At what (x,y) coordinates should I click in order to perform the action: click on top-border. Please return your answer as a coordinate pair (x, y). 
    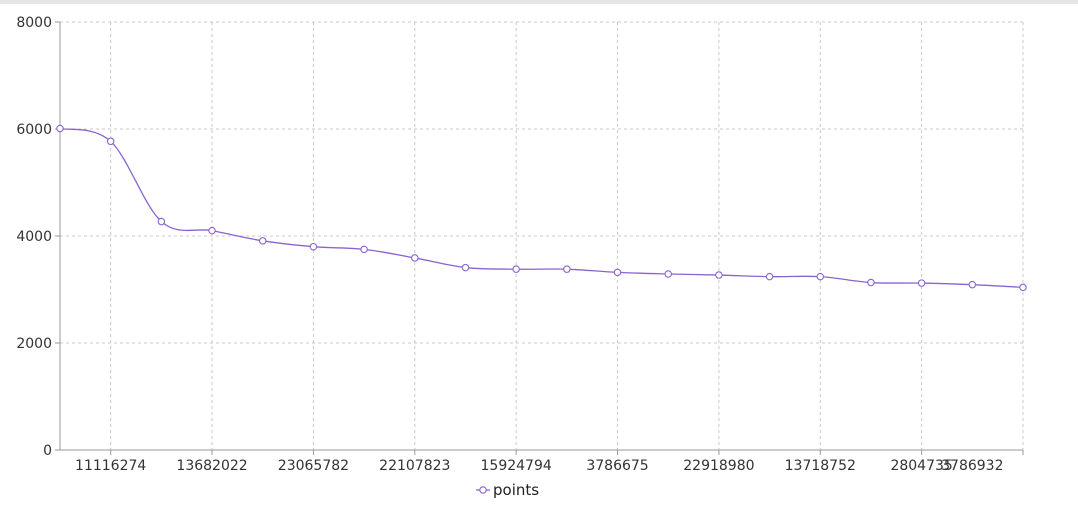
    Looking at the image, I should click on (539, 2).